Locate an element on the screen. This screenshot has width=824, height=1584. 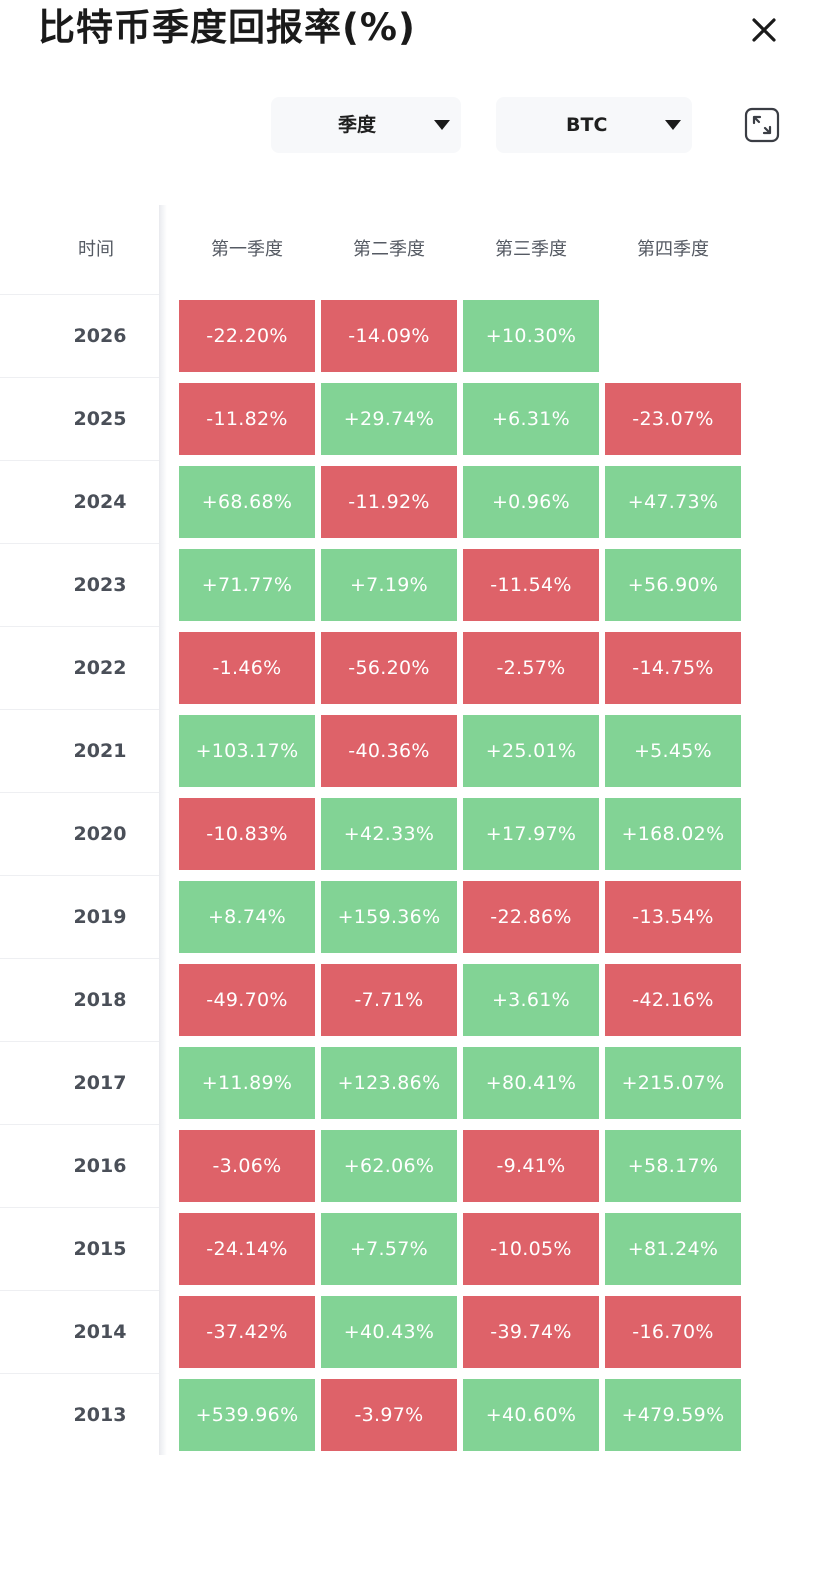
return-cell: -23.07% is located at coordinates (673, 419).